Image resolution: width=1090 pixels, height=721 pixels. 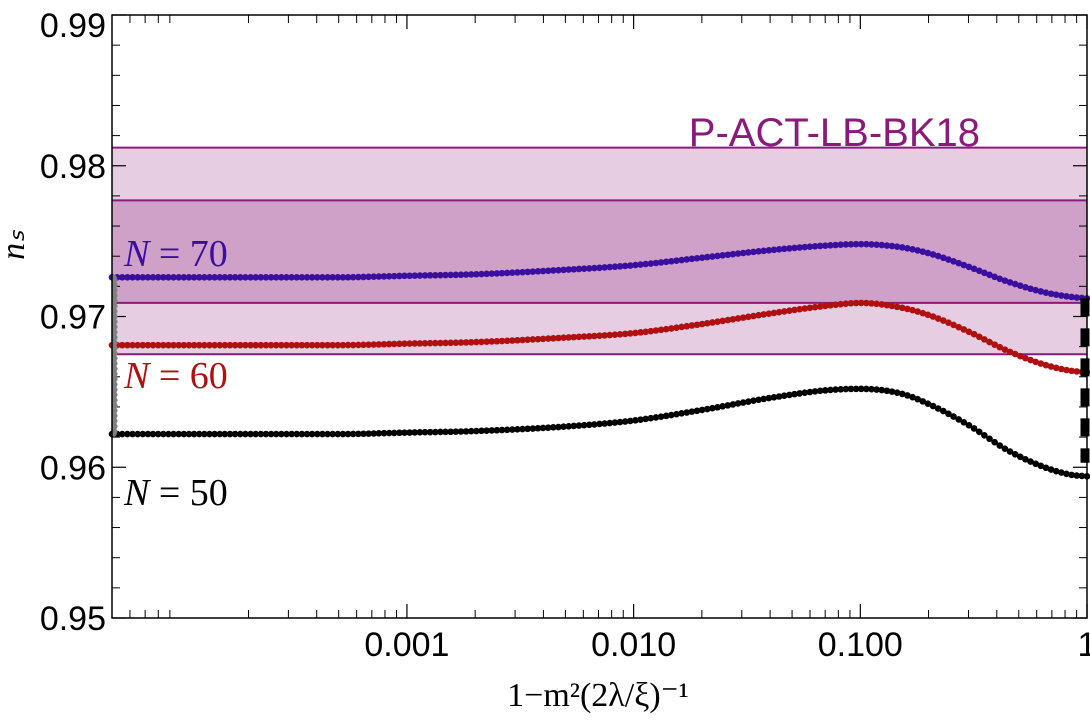 I want to click on series-label-n70: N = 70, so click(x=175, y=254).